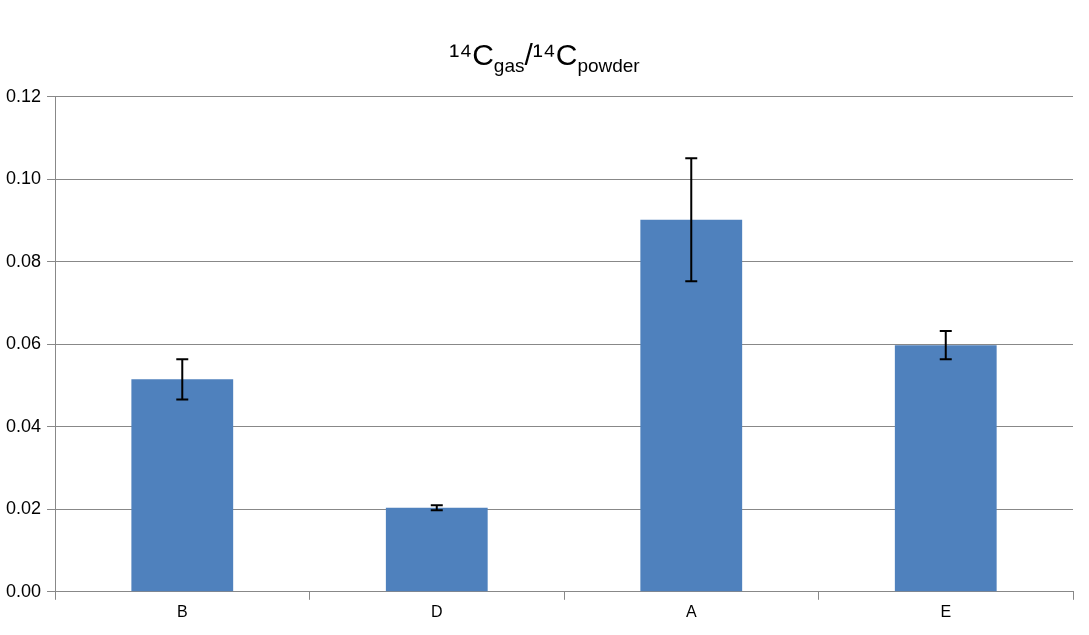 This screenshot has height=635, width=1089. I want to click on y-tick-label: 0.02, so click(23, 508).